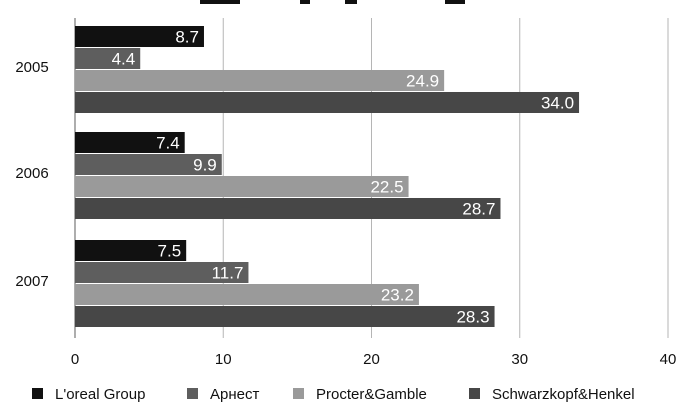 This screenshot has height=405, width=680. What do you see at coordinates (124, 59) in the screenshot?
I see `data-label-2005-series-2: 4.4` at bounding box center [124, 59].